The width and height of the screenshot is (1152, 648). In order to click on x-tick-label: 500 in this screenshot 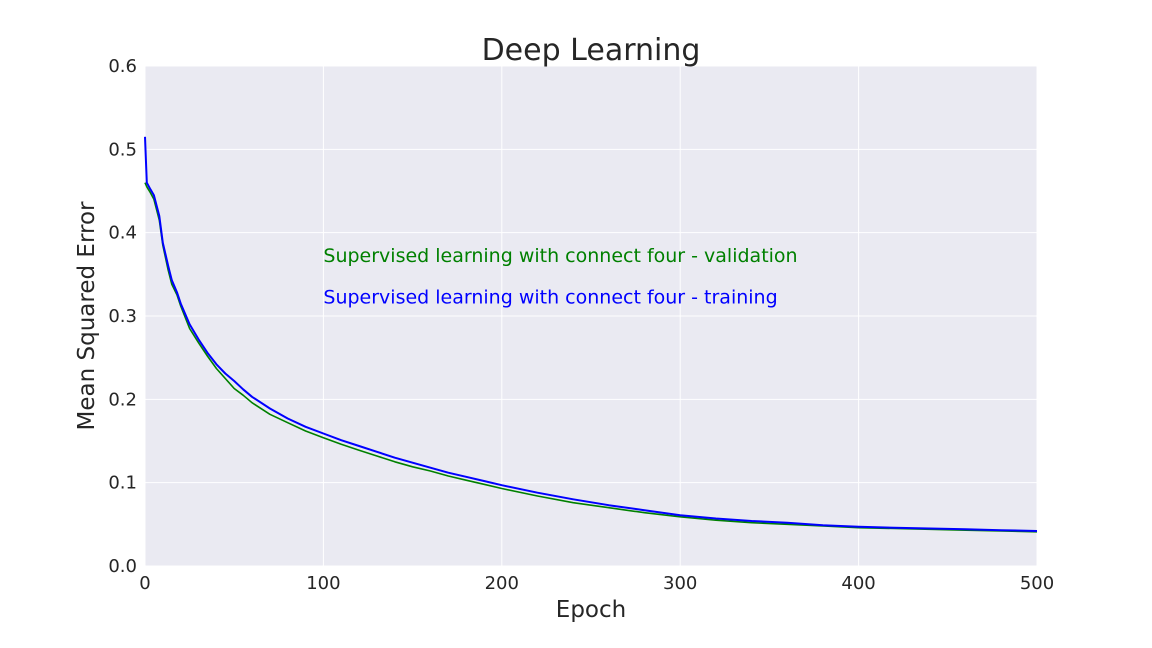, I will do `click(1037, 583)`.